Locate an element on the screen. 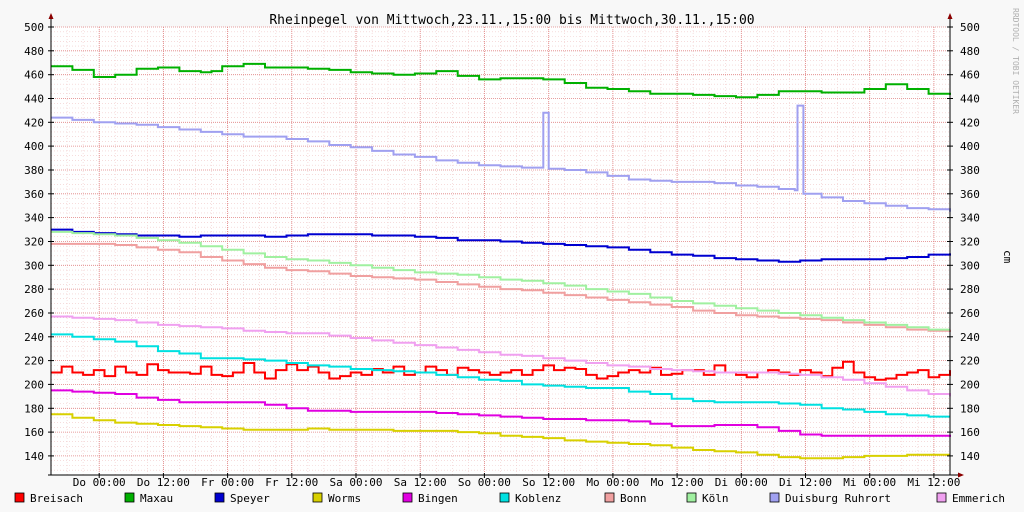 This screenshot has height=512, width=1024. series-line-bingen is located at coordinates (501, 413).